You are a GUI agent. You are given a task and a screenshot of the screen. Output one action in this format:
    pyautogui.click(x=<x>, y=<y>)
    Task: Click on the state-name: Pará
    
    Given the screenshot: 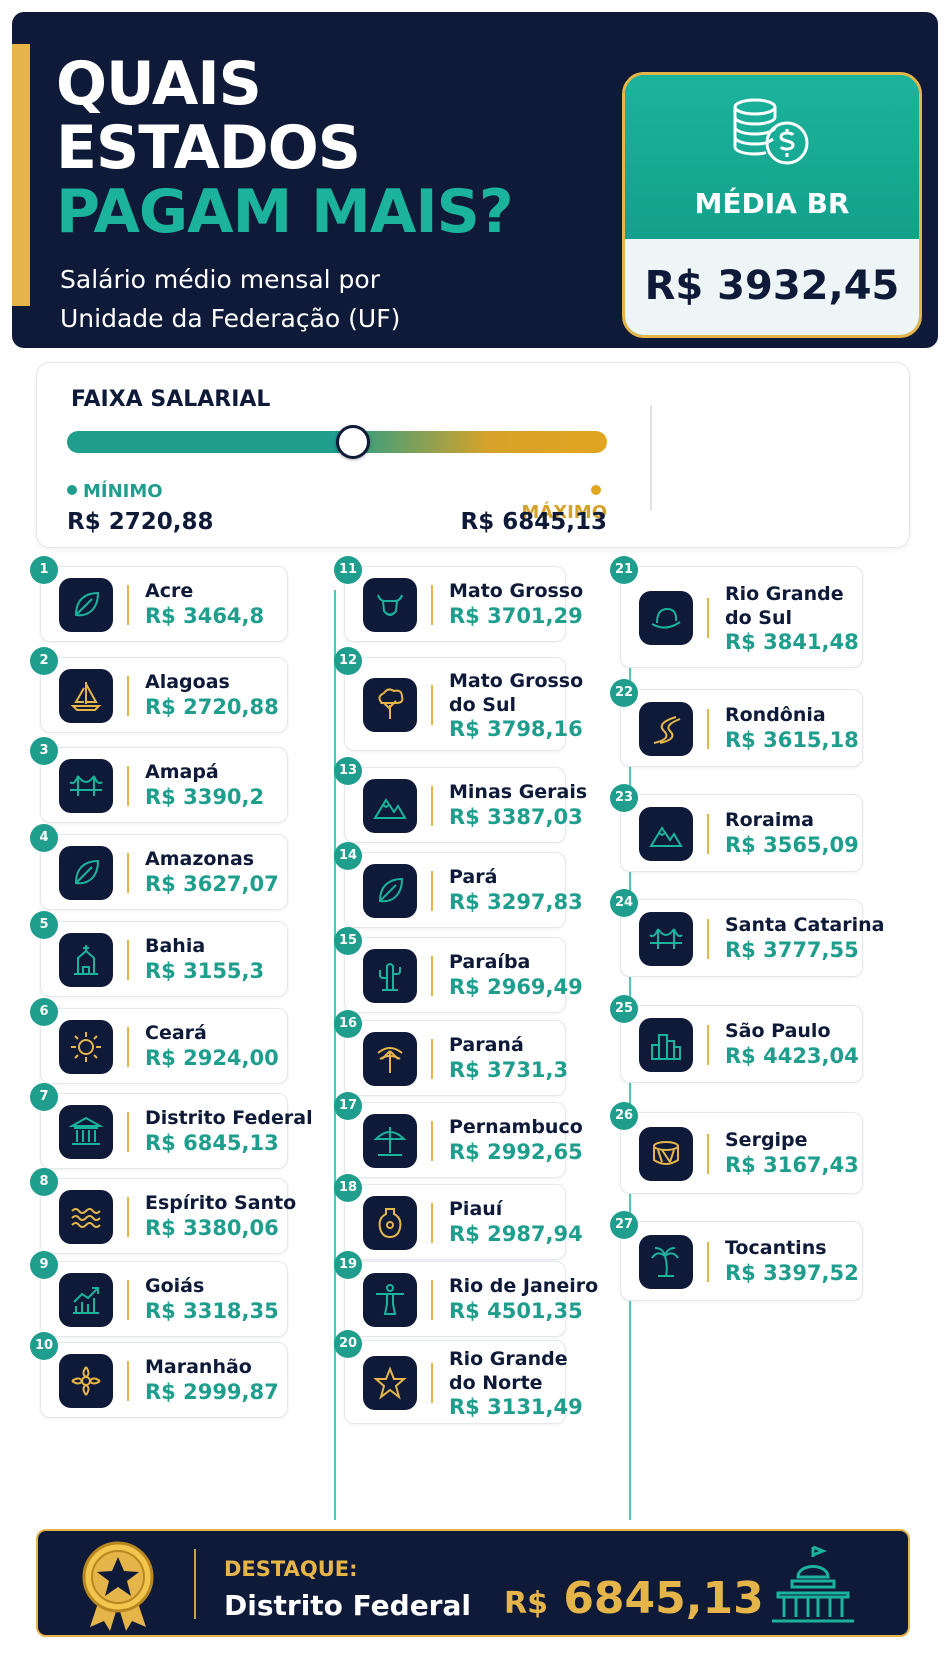 What is the action you would take?
    pyautogui.click(x=473, y=877)
    